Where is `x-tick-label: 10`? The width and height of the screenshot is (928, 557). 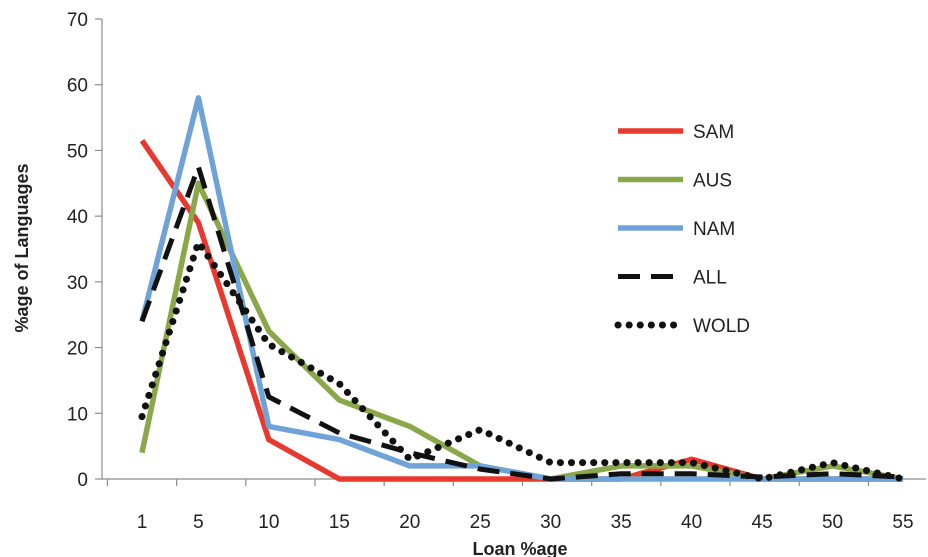 x-tick-label: 10 is located at coordinates (268, 522).